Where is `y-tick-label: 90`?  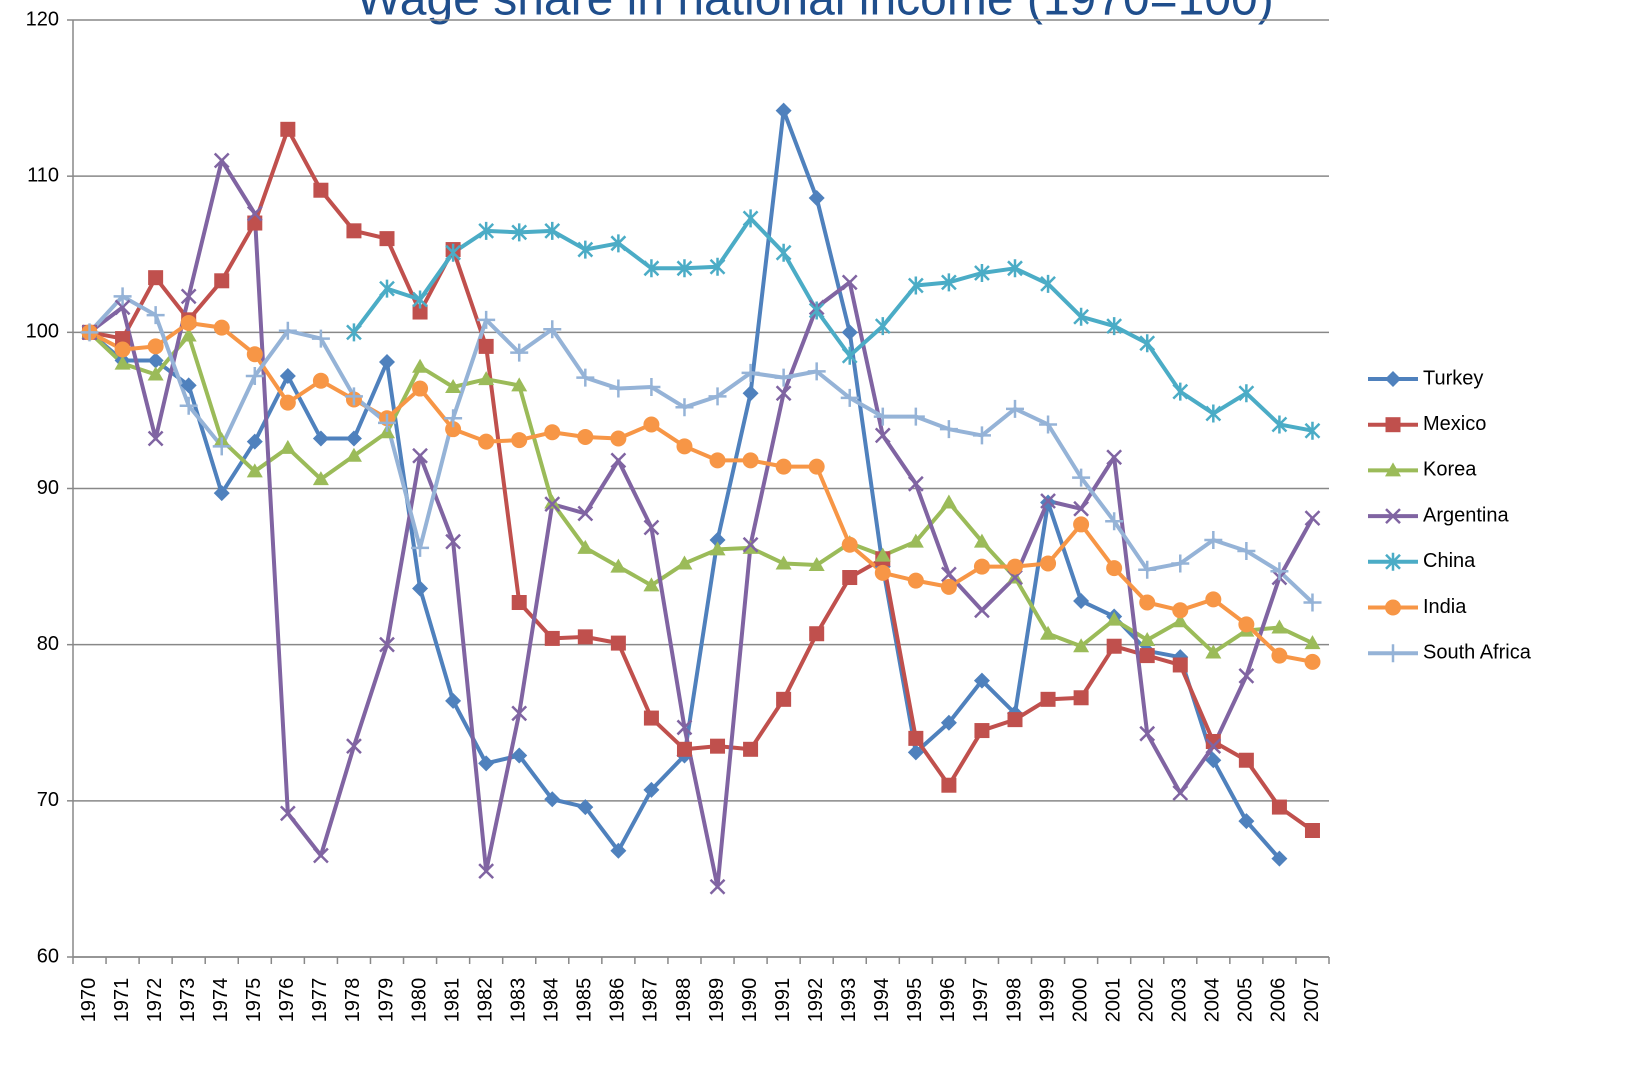
y-tick-label: 90 is located at coordinates (48, 488).